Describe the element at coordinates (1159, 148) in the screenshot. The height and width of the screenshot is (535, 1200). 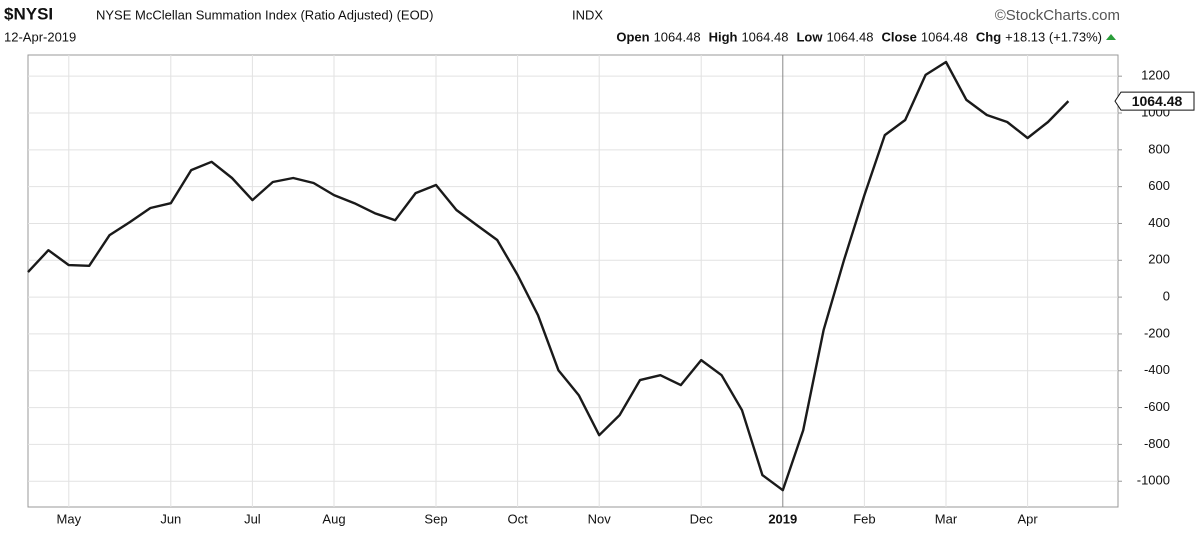
I see `y-tick-label: 800` at that location.